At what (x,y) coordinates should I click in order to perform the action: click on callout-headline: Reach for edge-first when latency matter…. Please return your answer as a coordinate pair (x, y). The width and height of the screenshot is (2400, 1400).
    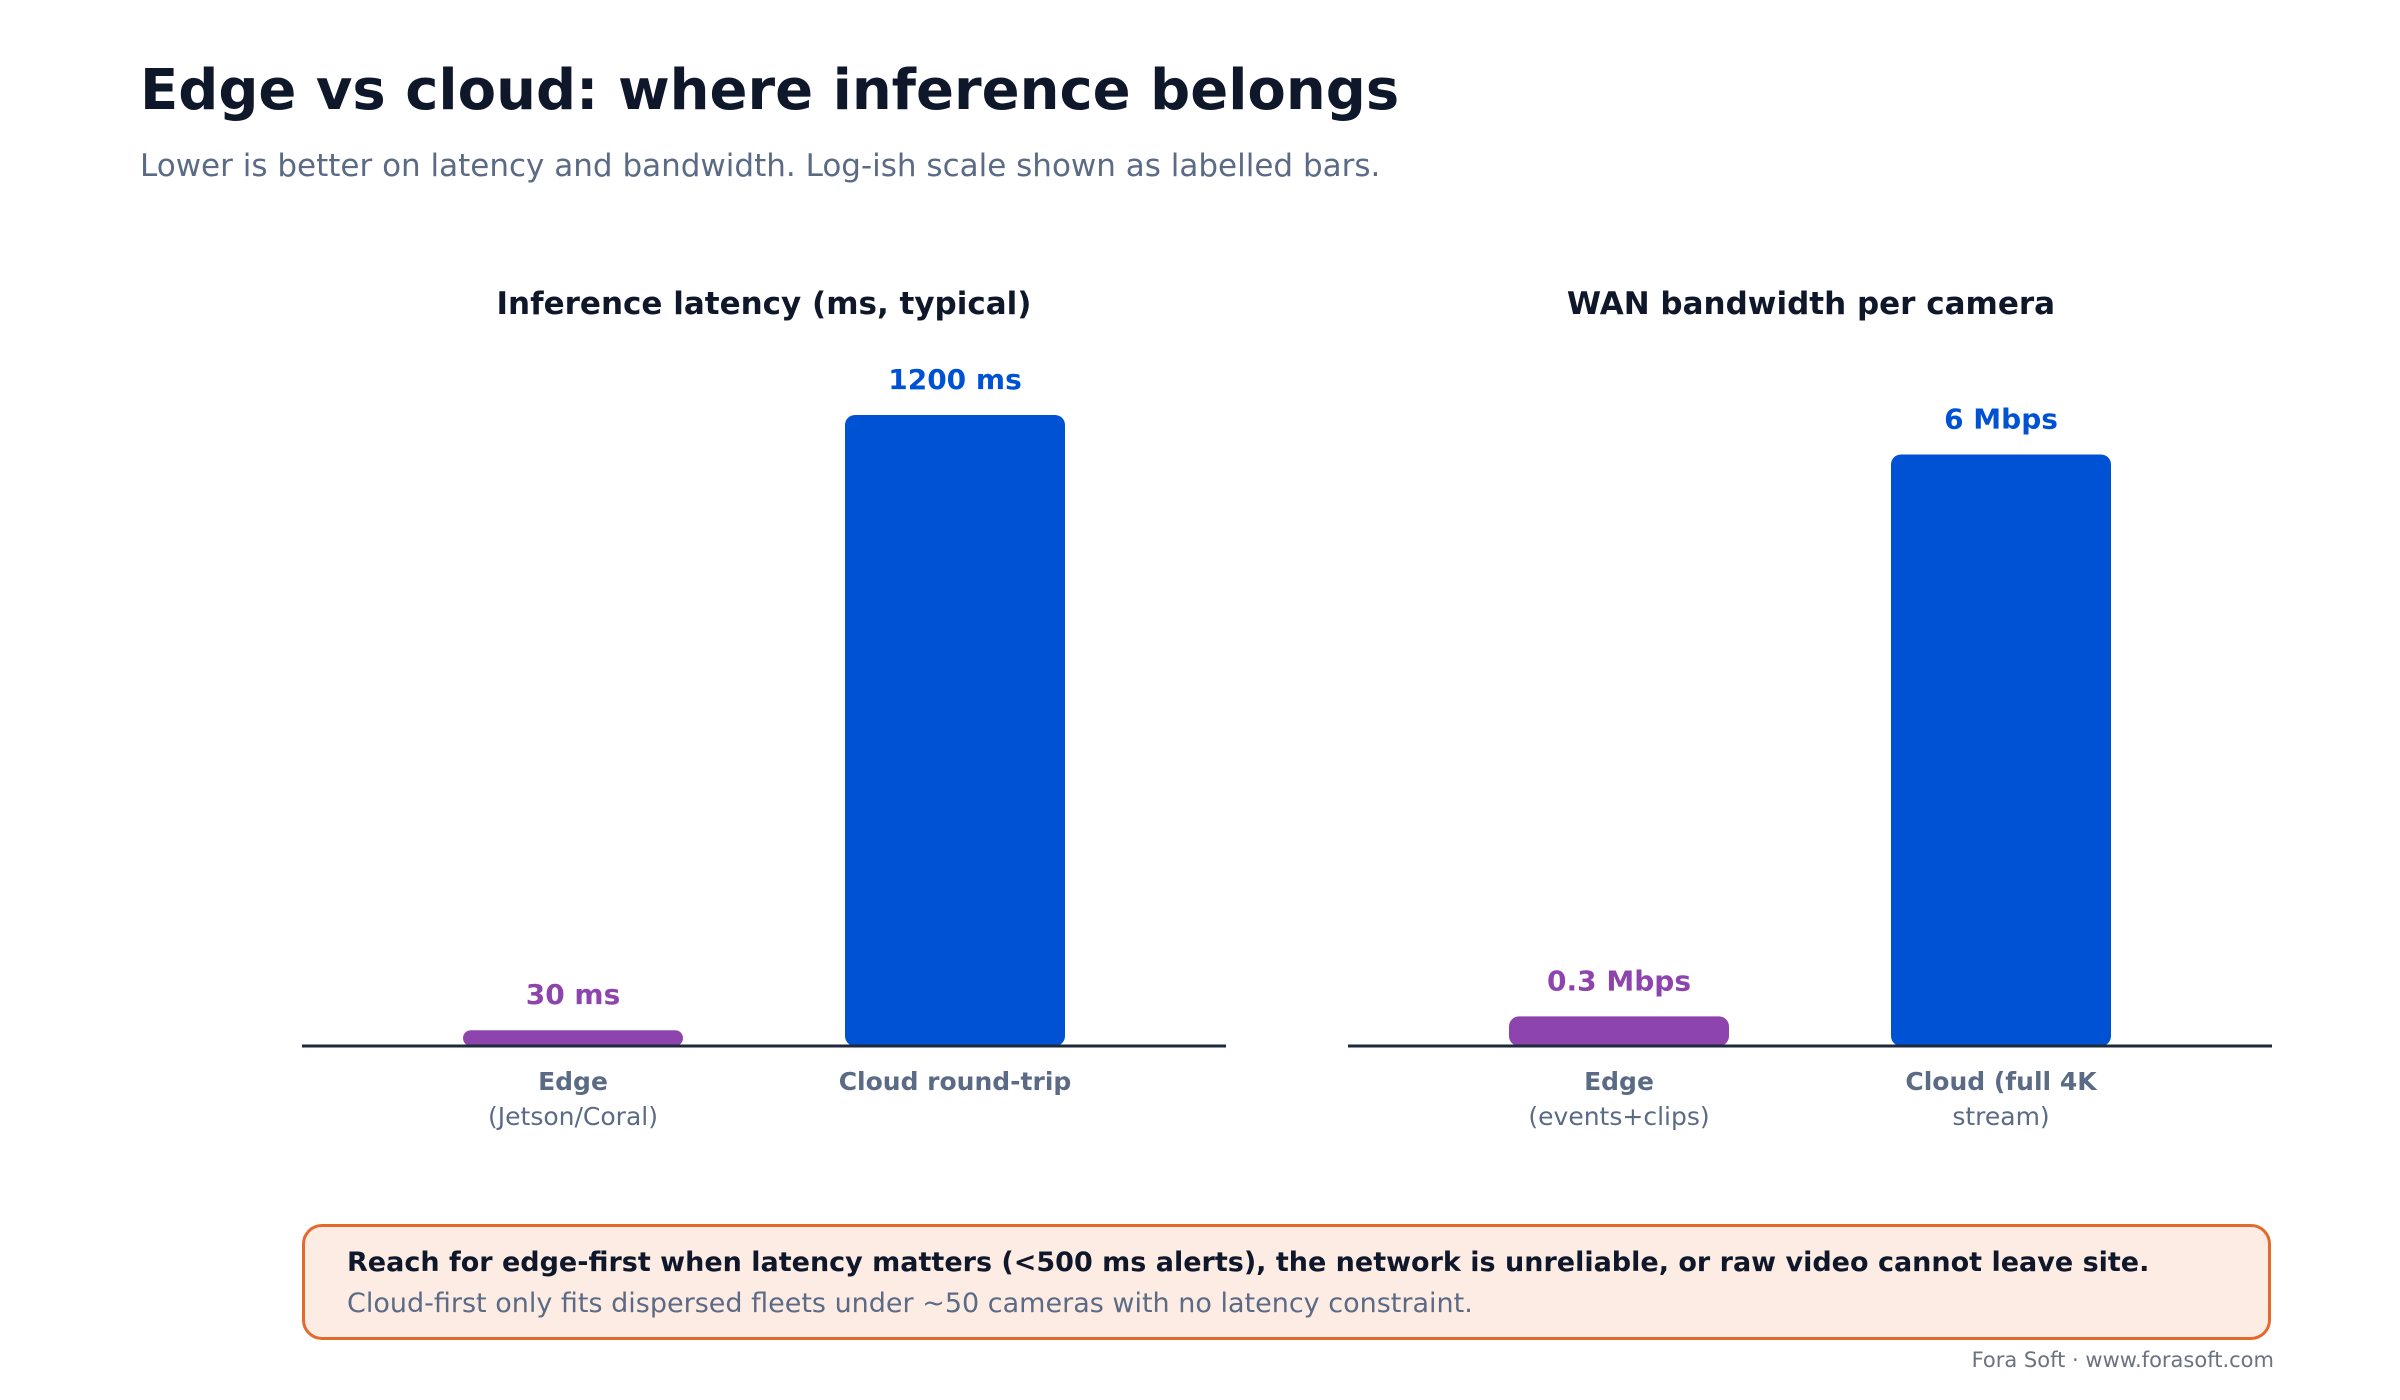
    Looking at the image, I should click on (1248, 1262).